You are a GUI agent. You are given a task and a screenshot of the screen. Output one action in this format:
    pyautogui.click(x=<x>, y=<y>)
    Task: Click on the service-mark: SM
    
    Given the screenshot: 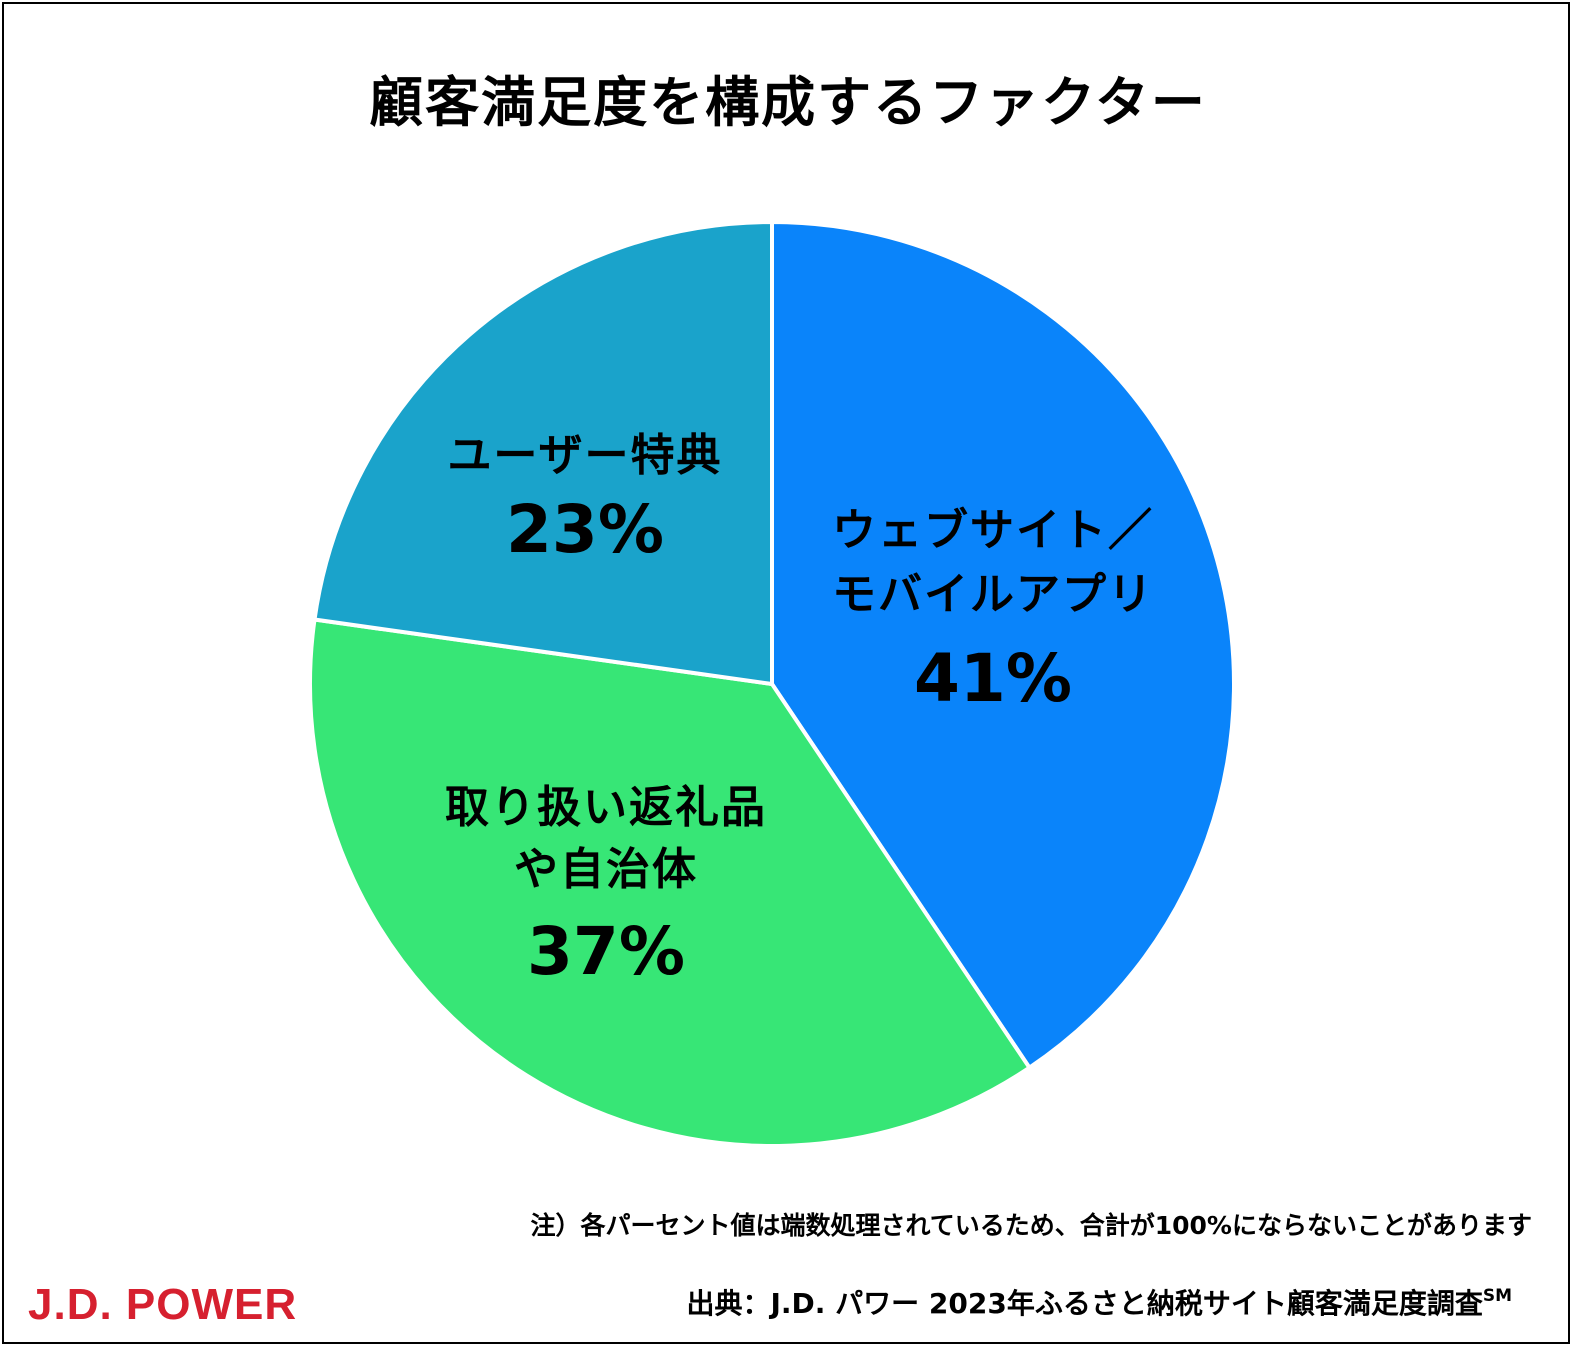 What is the action you would take?
    pyautogui.click(x=1497, y=1296)
    